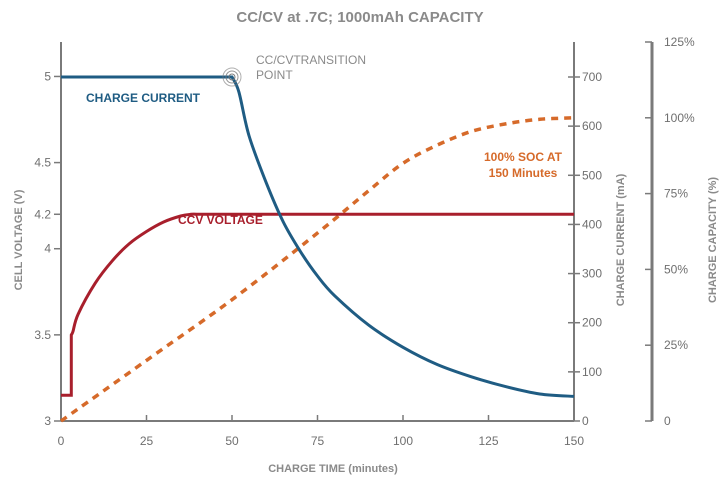  What do you see at coordinates (359, 17) in the screenshot?
I see `chart-title: CC/CV at .7C; 1000mAh CAPACITY` at bounding box center [359, 17].